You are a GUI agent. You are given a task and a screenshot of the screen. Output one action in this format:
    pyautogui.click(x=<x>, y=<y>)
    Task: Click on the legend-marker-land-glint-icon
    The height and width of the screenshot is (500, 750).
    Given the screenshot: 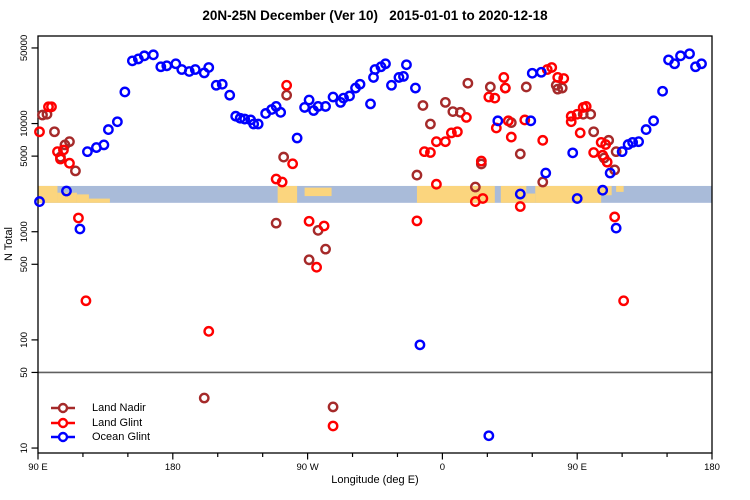 What is the action you would take?
    pyautogui.click(x=63, y=422)
    